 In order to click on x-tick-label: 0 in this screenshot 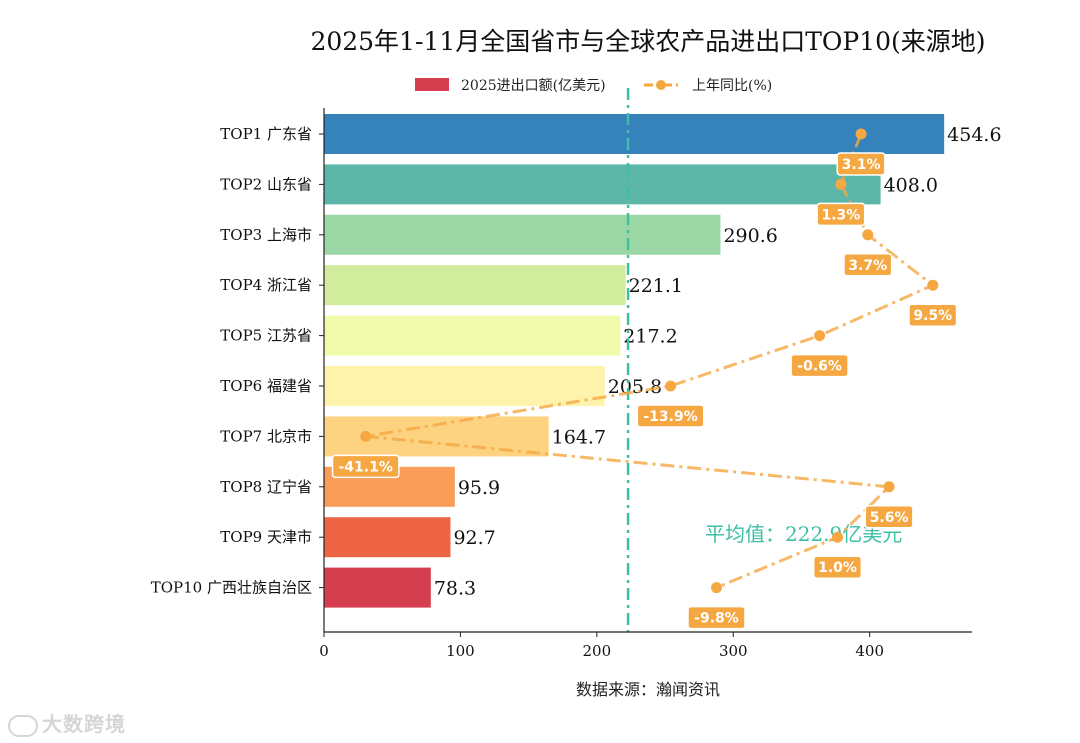, I will do `click(324, 651)`.